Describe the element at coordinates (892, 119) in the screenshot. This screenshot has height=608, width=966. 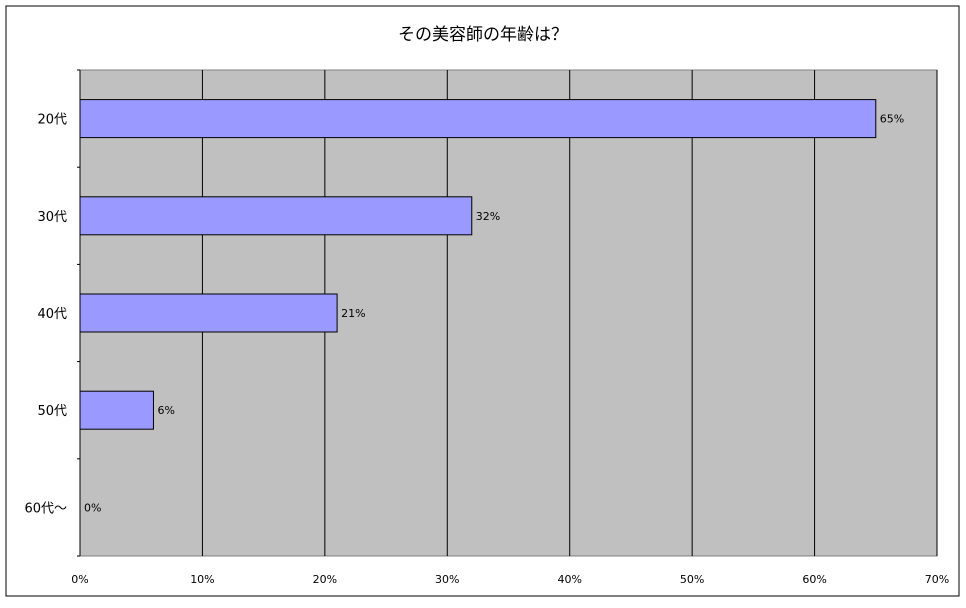
I see `data-label: 65%` at that location.